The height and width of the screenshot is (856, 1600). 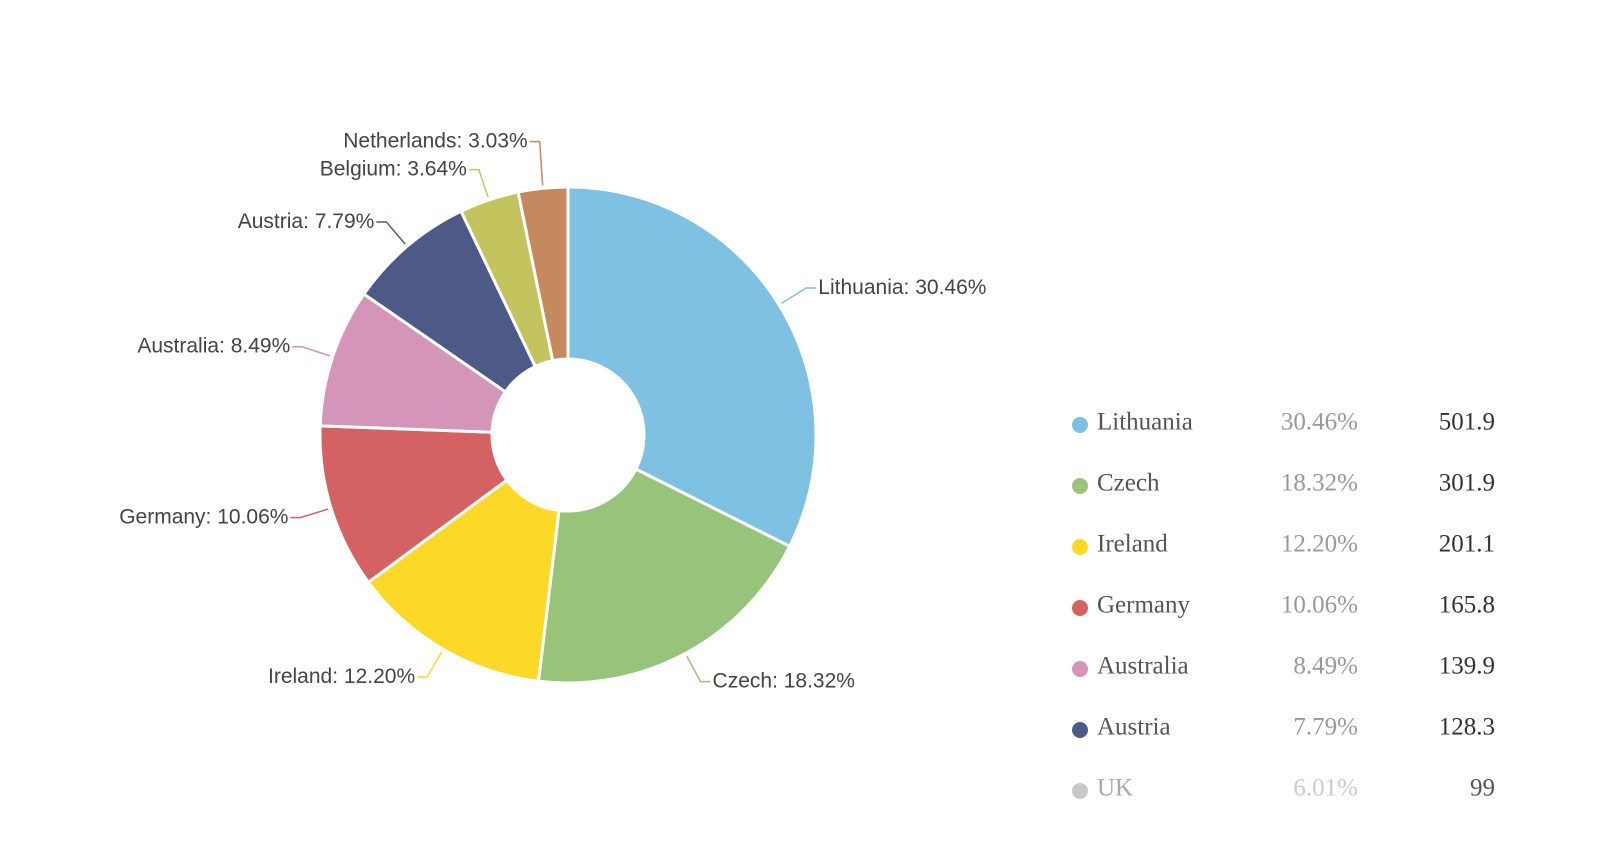 What do you see at coordinates (819, 680) in the screenshot?
I see `slice-label-percent: 18.32%` at bounding box center [819, 680].